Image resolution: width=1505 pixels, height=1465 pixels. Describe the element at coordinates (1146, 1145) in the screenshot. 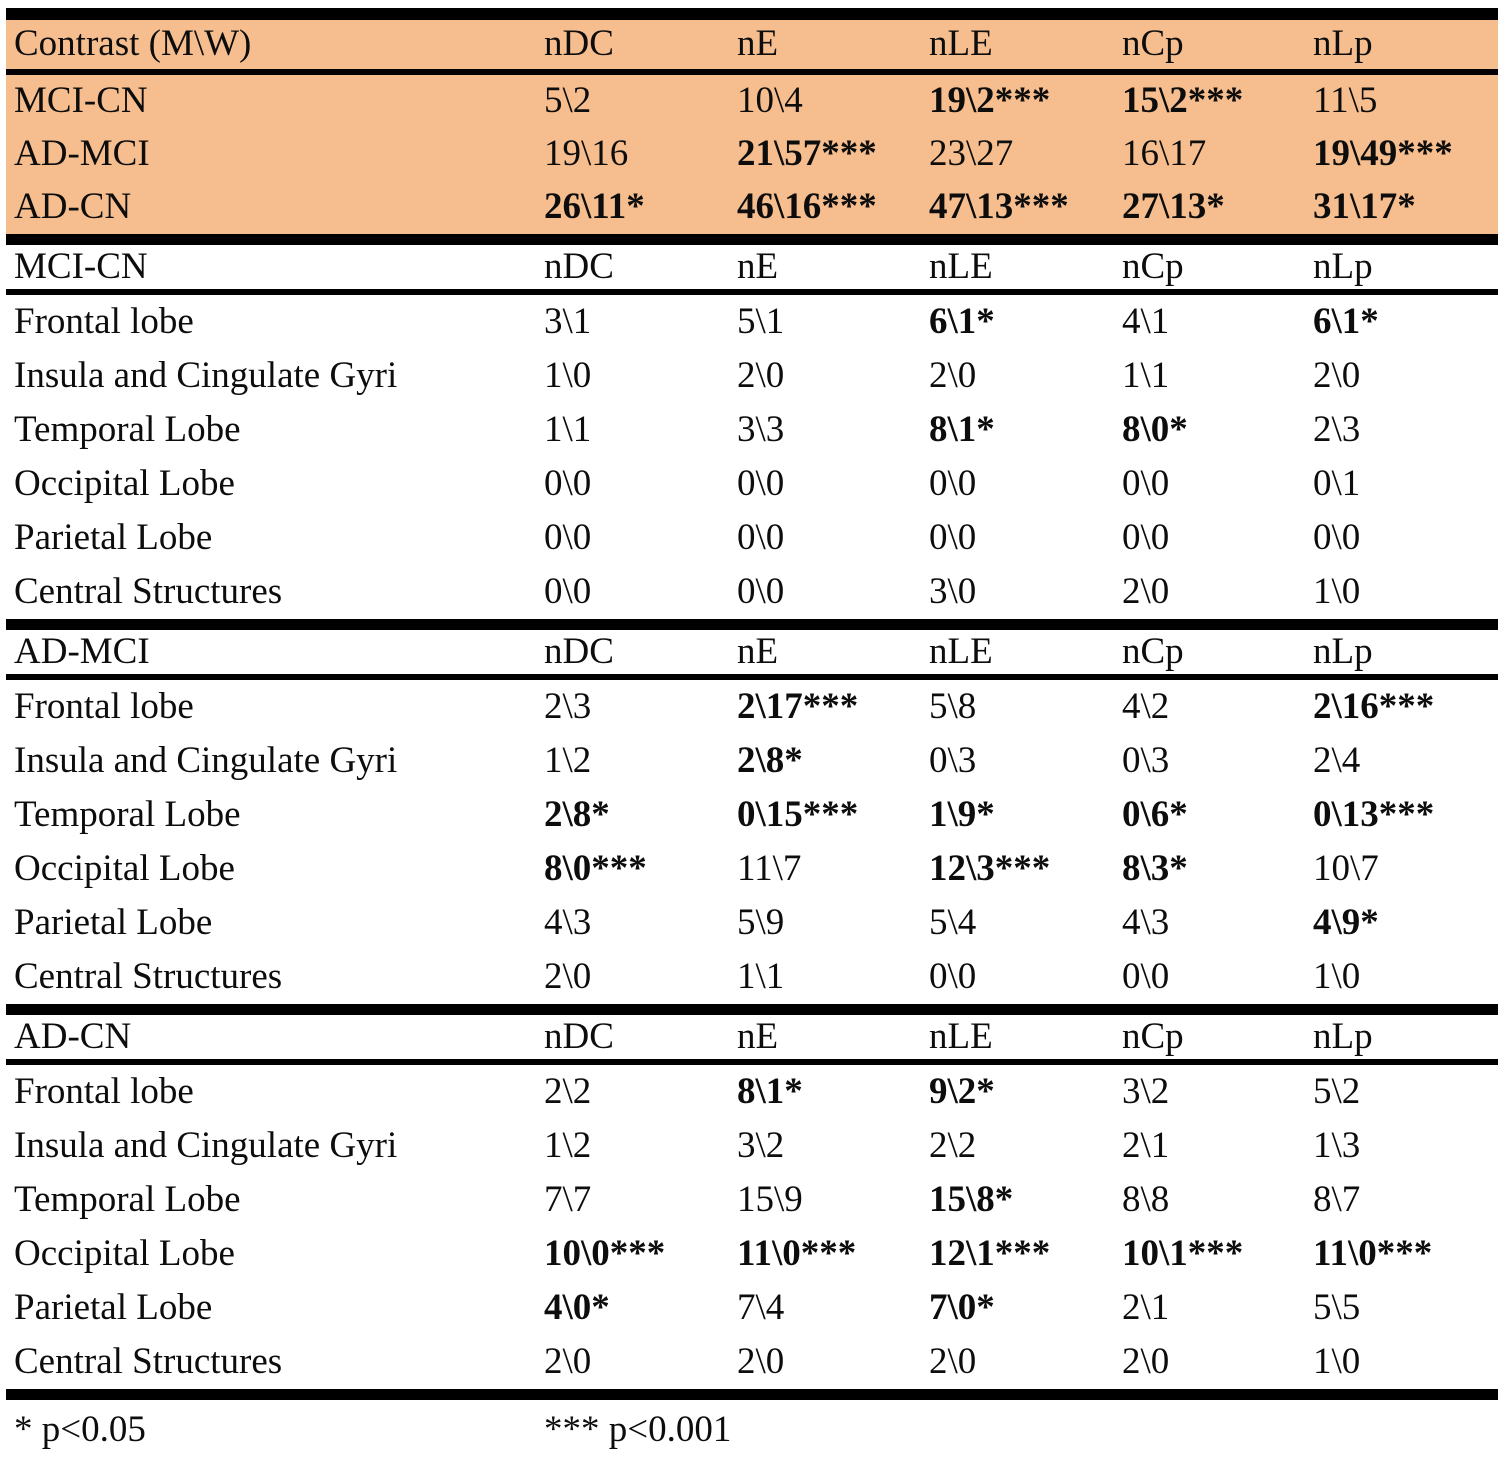

I see `value-cell: 2\1` at that location.